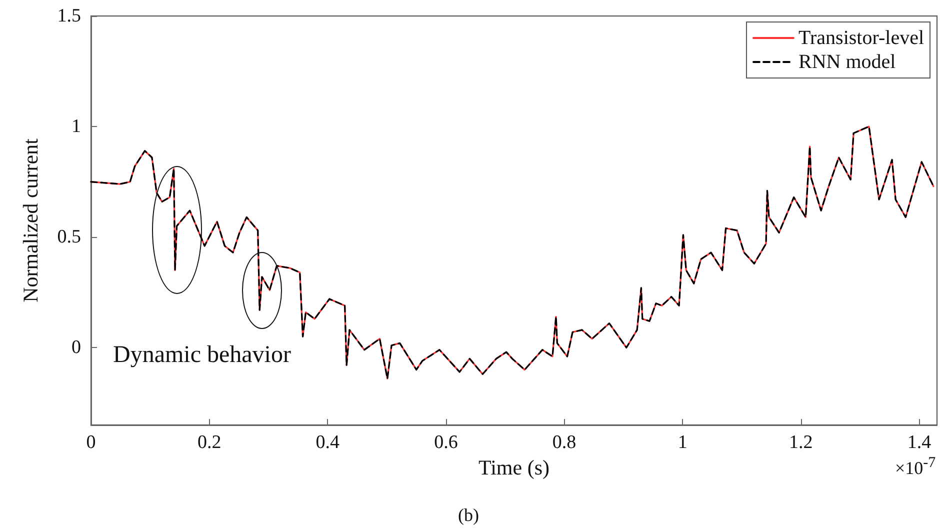 This screenshot has height=531, width=940. What do you see at coordinates (328, 442) in the screenshot?
I see `x-tick-label: 0.4` at bounding box center [328, 442].